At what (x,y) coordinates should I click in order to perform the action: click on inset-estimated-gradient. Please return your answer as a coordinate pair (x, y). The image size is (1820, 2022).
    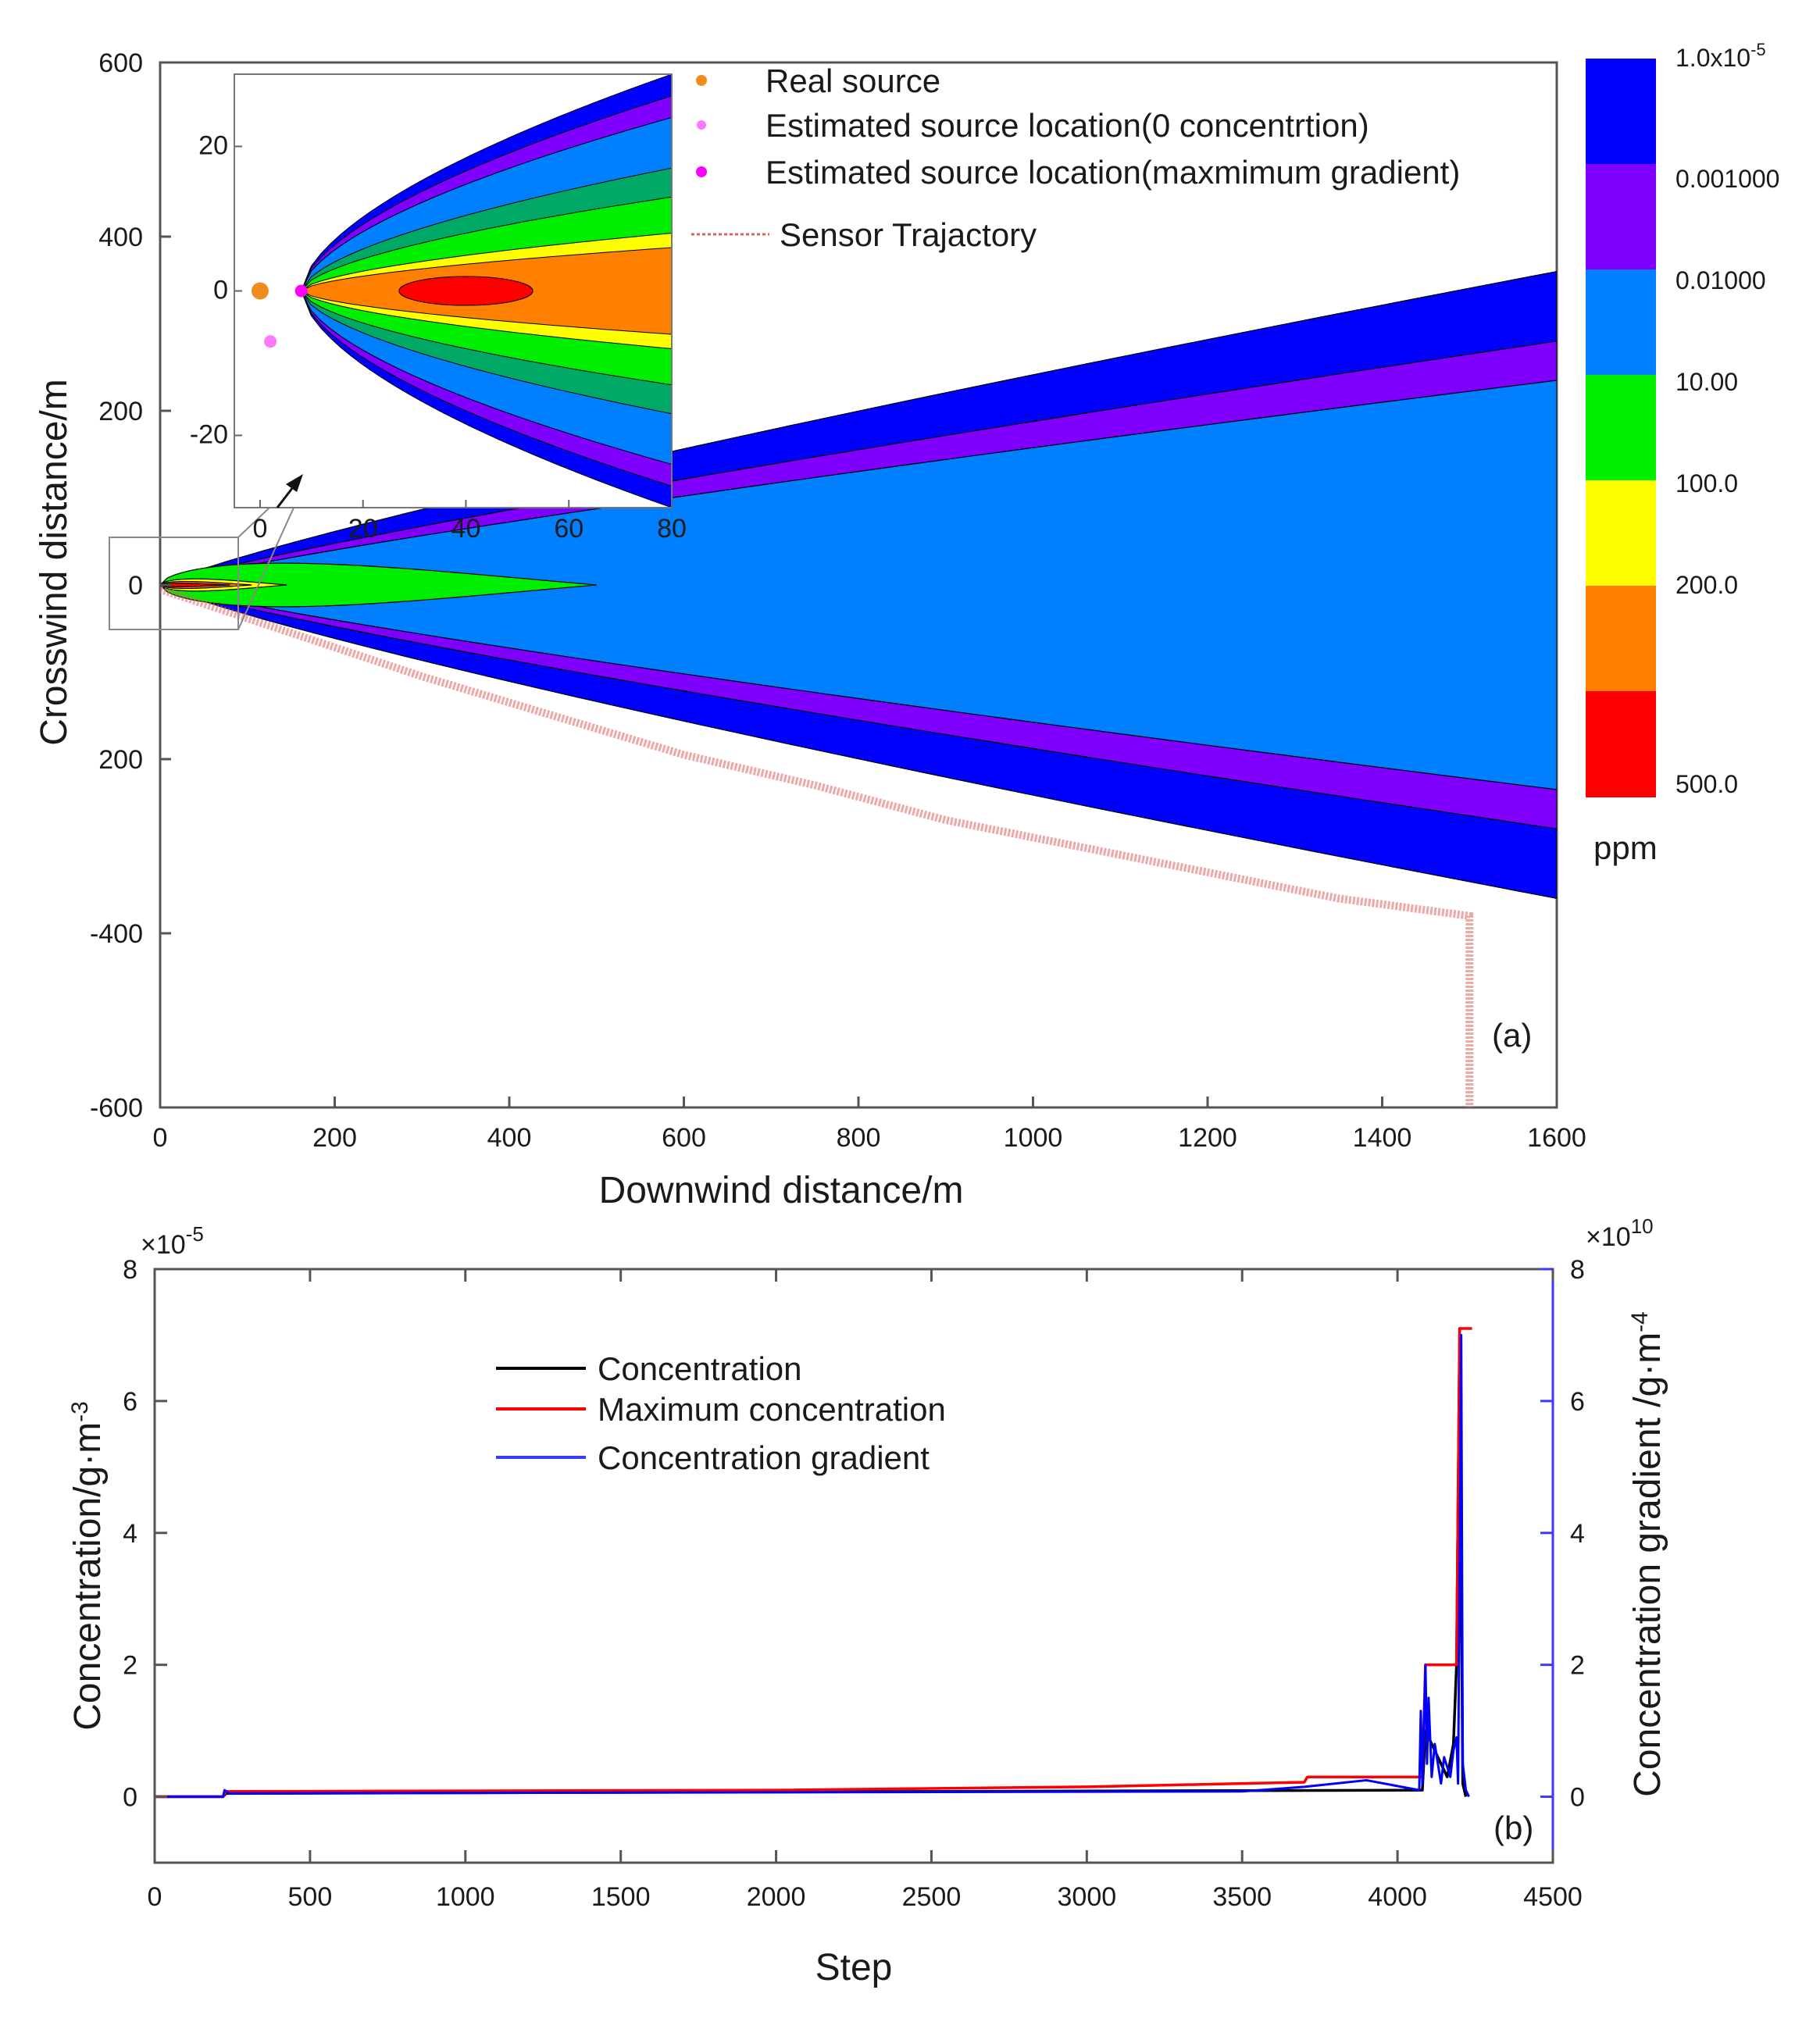
    Looking at the image, I should click on (301, 291).